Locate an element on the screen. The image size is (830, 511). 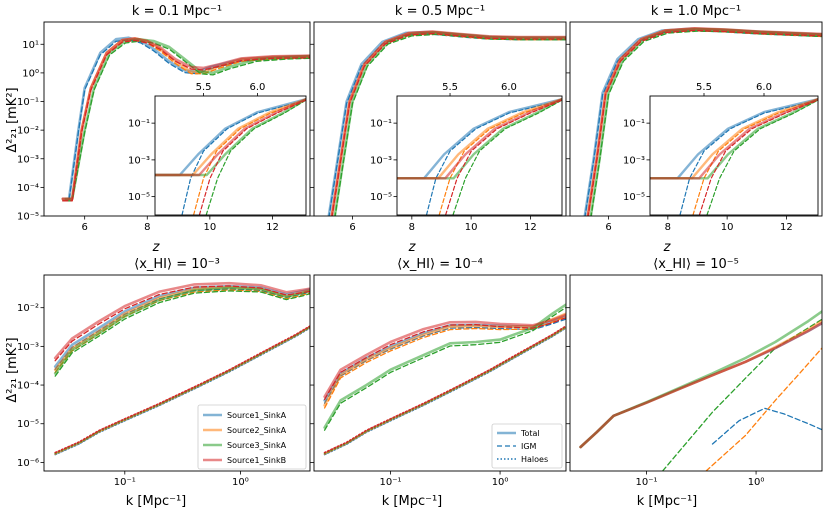
y-axis-label-bottom: Δ²₂₁ [mK²] is located at coordinates (12, 369).